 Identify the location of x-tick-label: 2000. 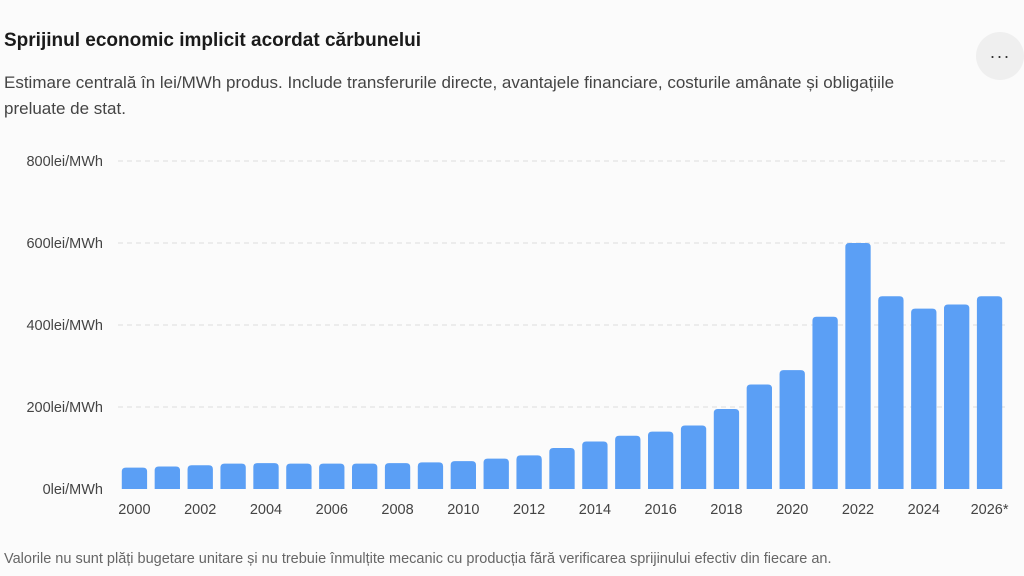
(134, 510).